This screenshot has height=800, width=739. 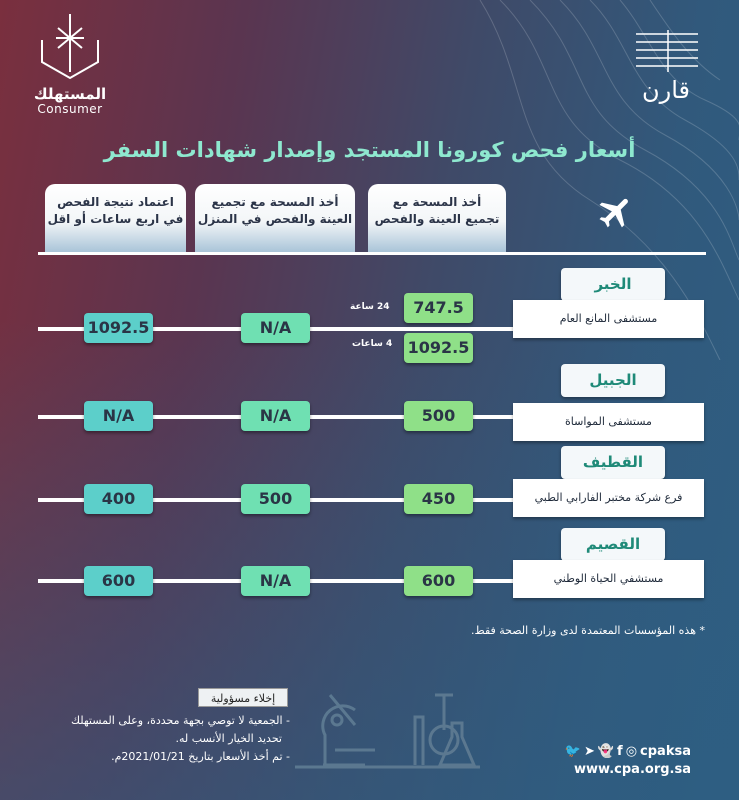 I want to click on column-header-line: أخذ المسحة مع تجميع, so click(x=275, y=202).